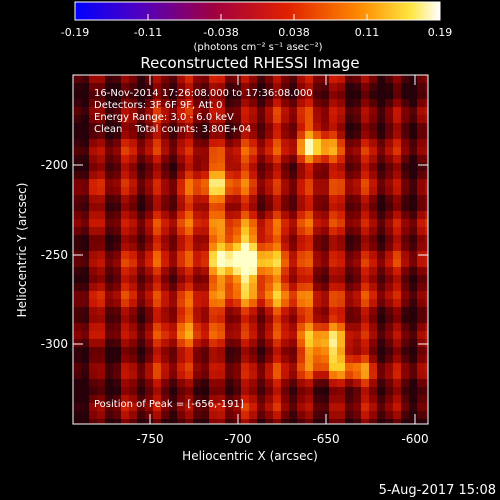  What do you see at coordinates (294, 32) in the screenshot?
I see `colorbar-tick-label: 0.038` at bounding box center [294, 32].